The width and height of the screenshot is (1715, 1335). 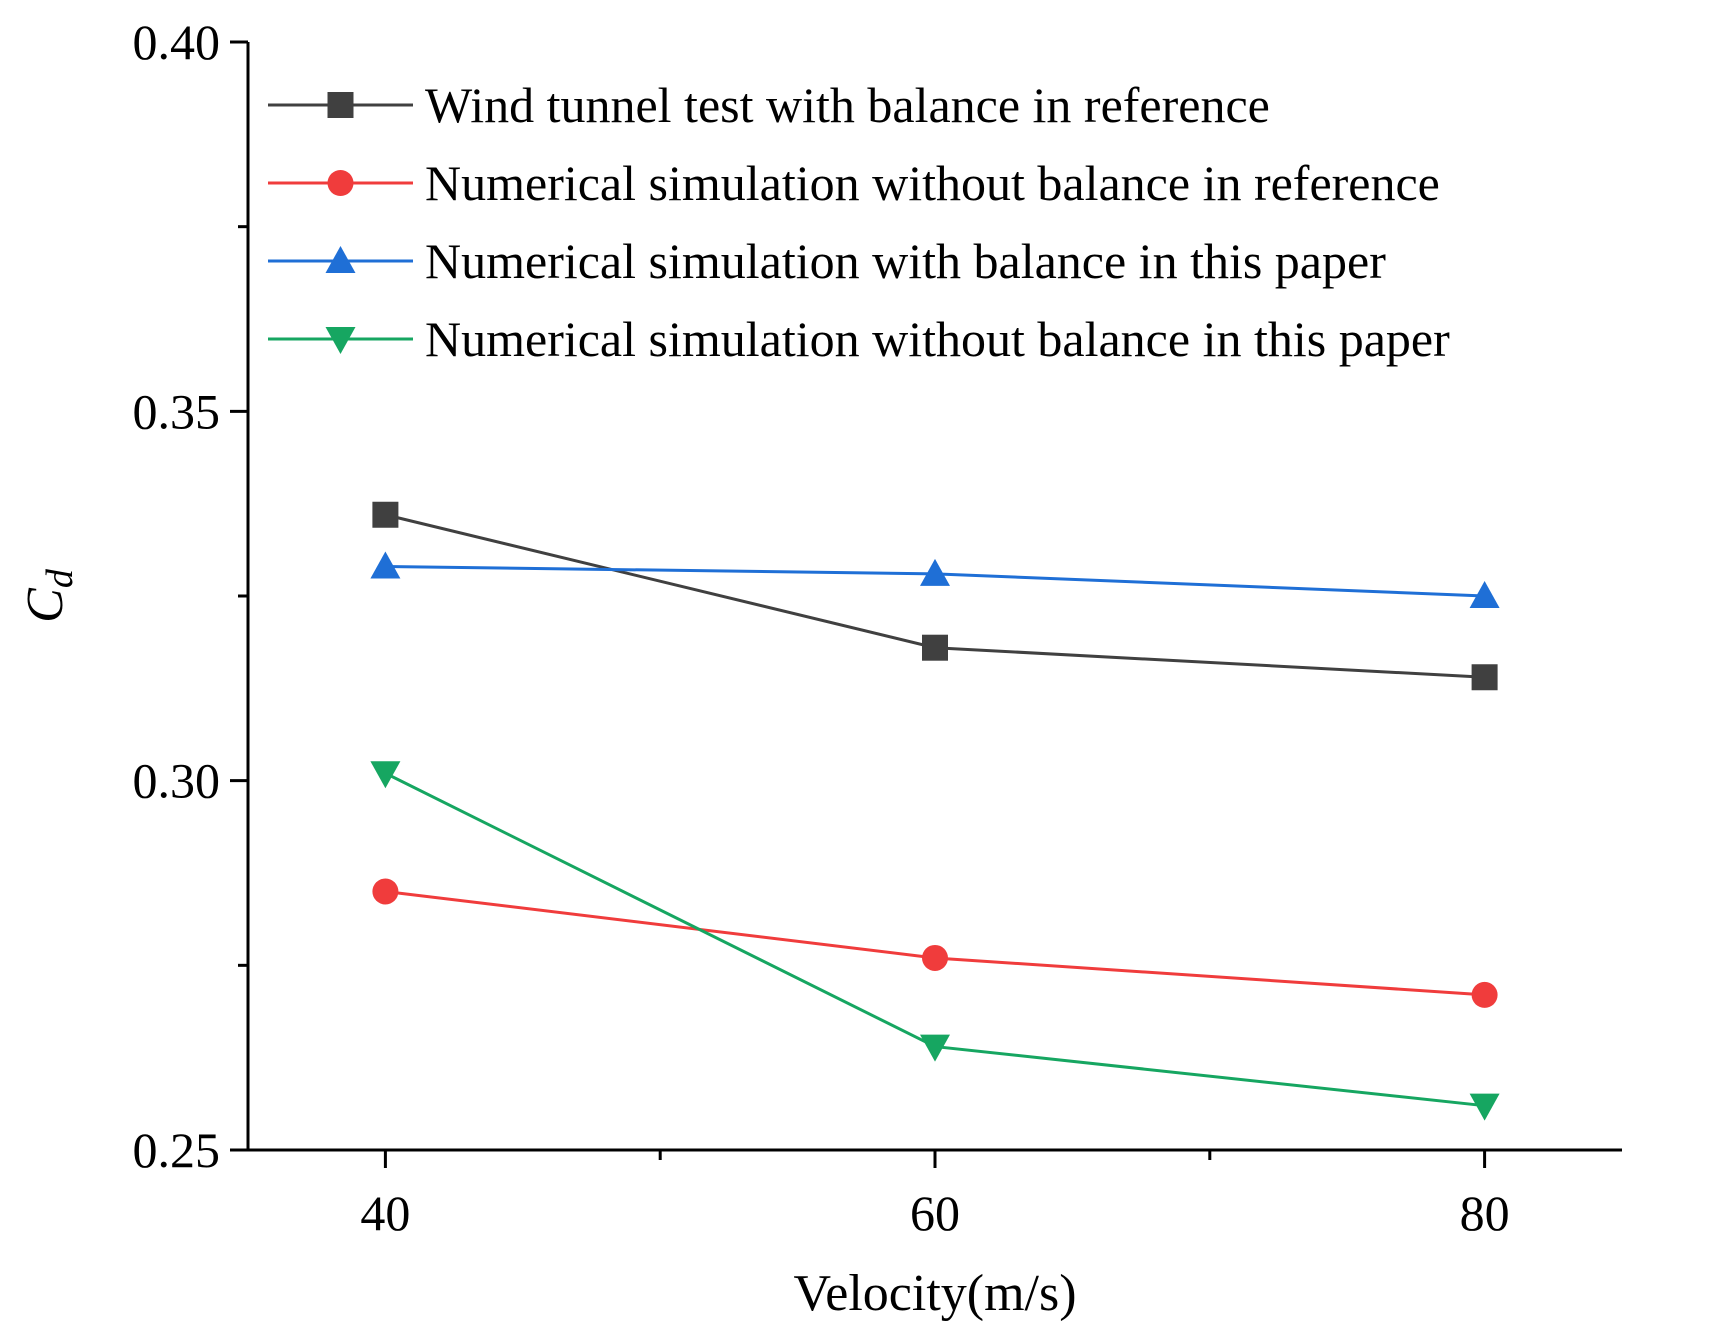 What do you see at coordinates (385, 1213) in the screenshot?
I see `x-tick-label: 40` at bounding box center [385, 1213].